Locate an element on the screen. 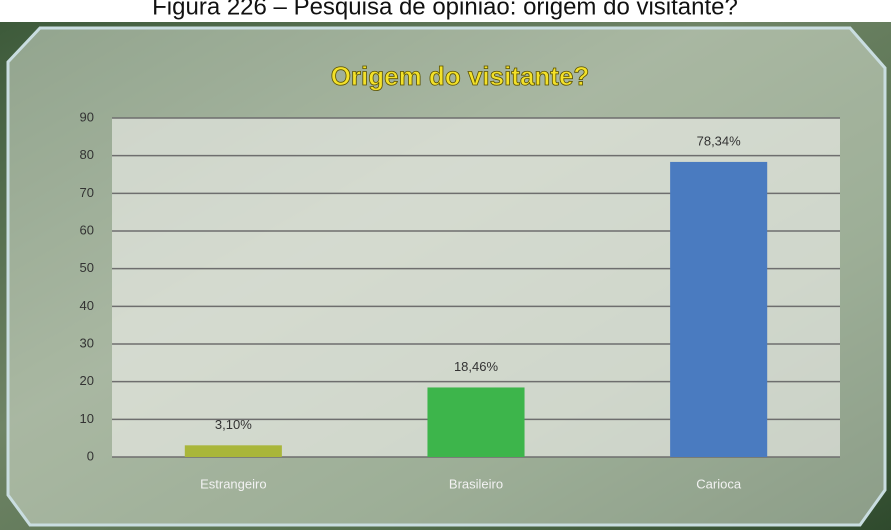  value-label: 78,34% is located at coordinates (719, 140).